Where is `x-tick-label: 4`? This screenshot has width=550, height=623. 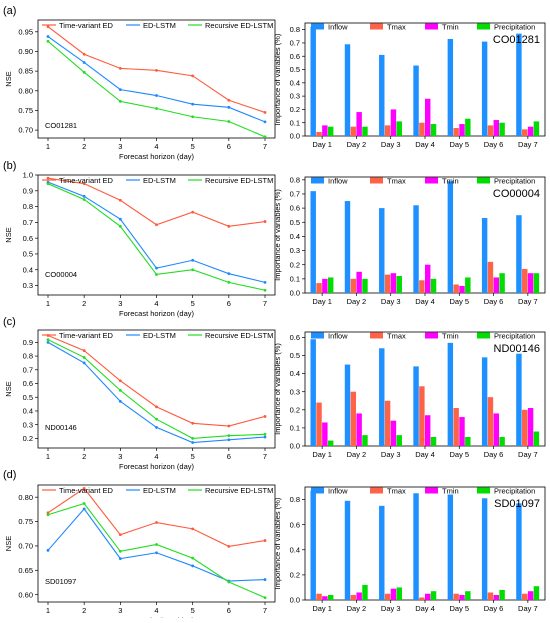
x-tick-label: 4 is located at coordinates (156, 610).